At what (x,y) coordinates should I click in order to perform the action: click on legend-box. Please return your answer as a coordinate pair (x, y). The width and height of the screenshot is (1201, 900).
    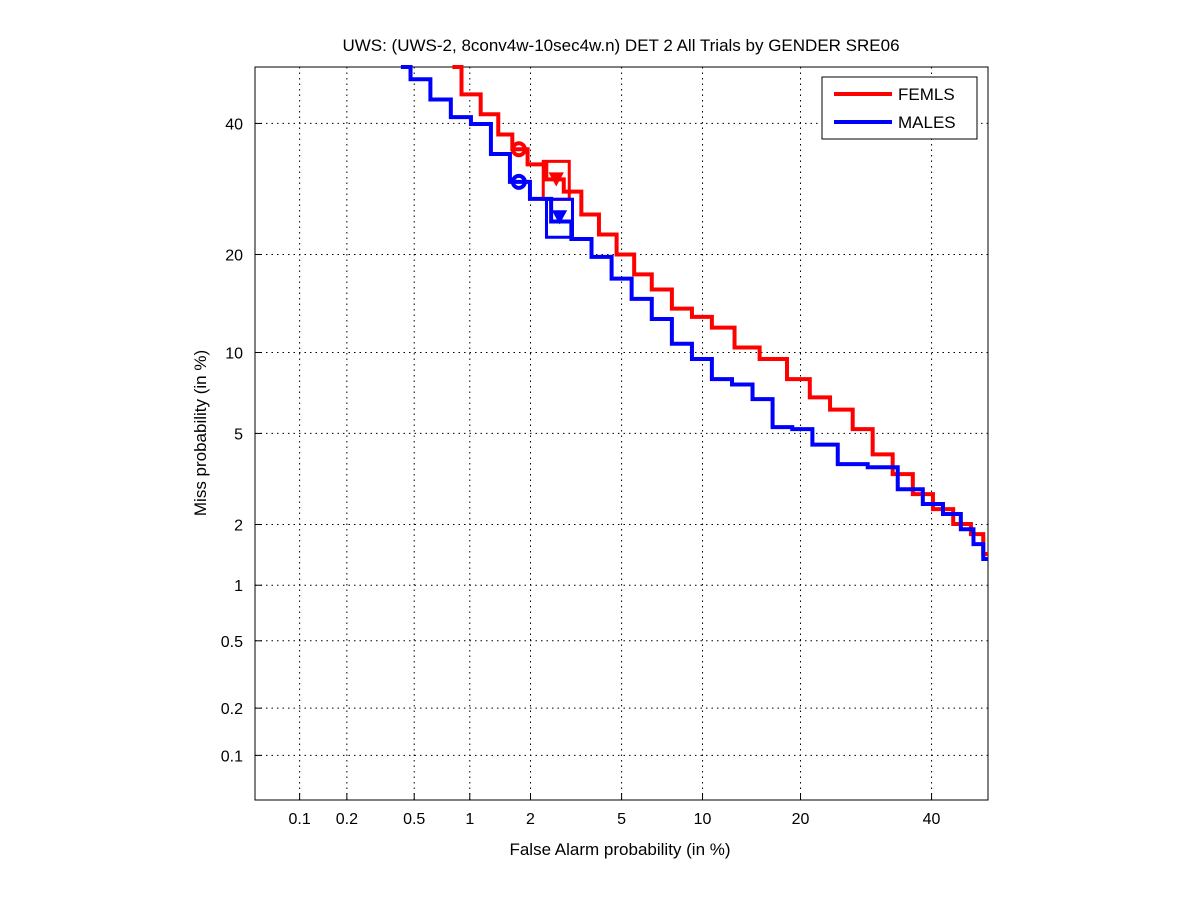
    Looking at the image, I should click on (899, 108).